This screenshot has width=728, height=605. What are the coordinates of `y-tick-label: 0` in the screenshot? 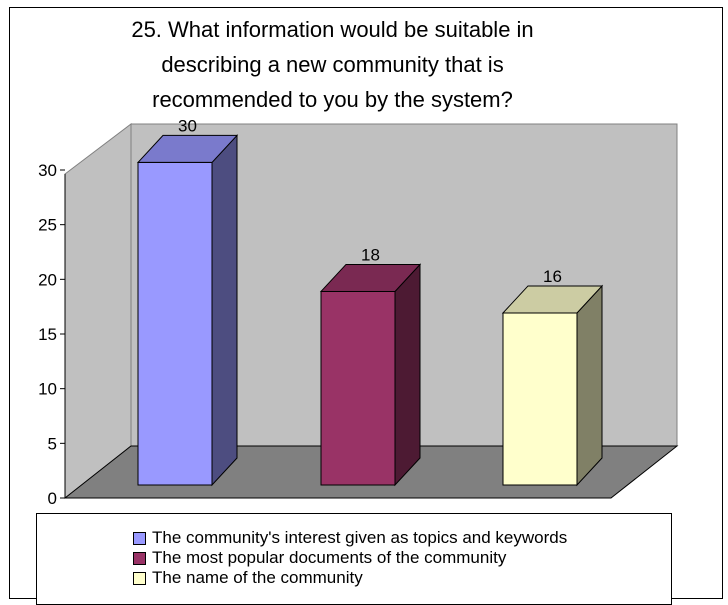 It's located at (52, 498).